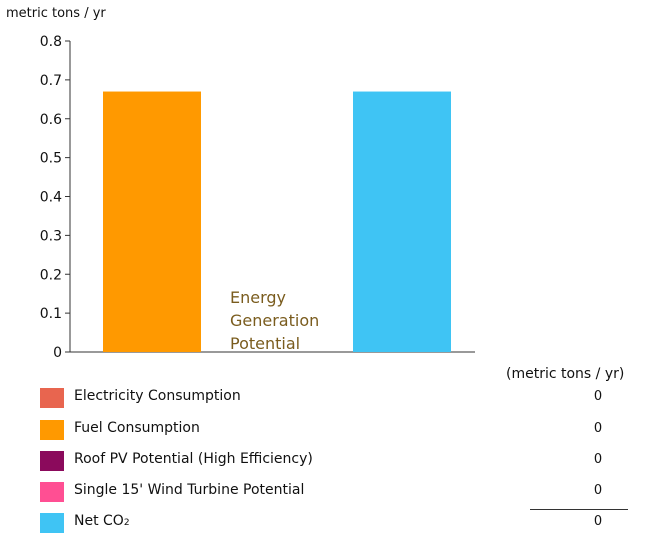 The height and width of the screenshot is (538, 656). What do you see at coordinates (193, 459) in the screenshot?
I see `legend-label-roof-pv: Roof PV Potential (High Efficiency)` at bounding box center [193, 459].